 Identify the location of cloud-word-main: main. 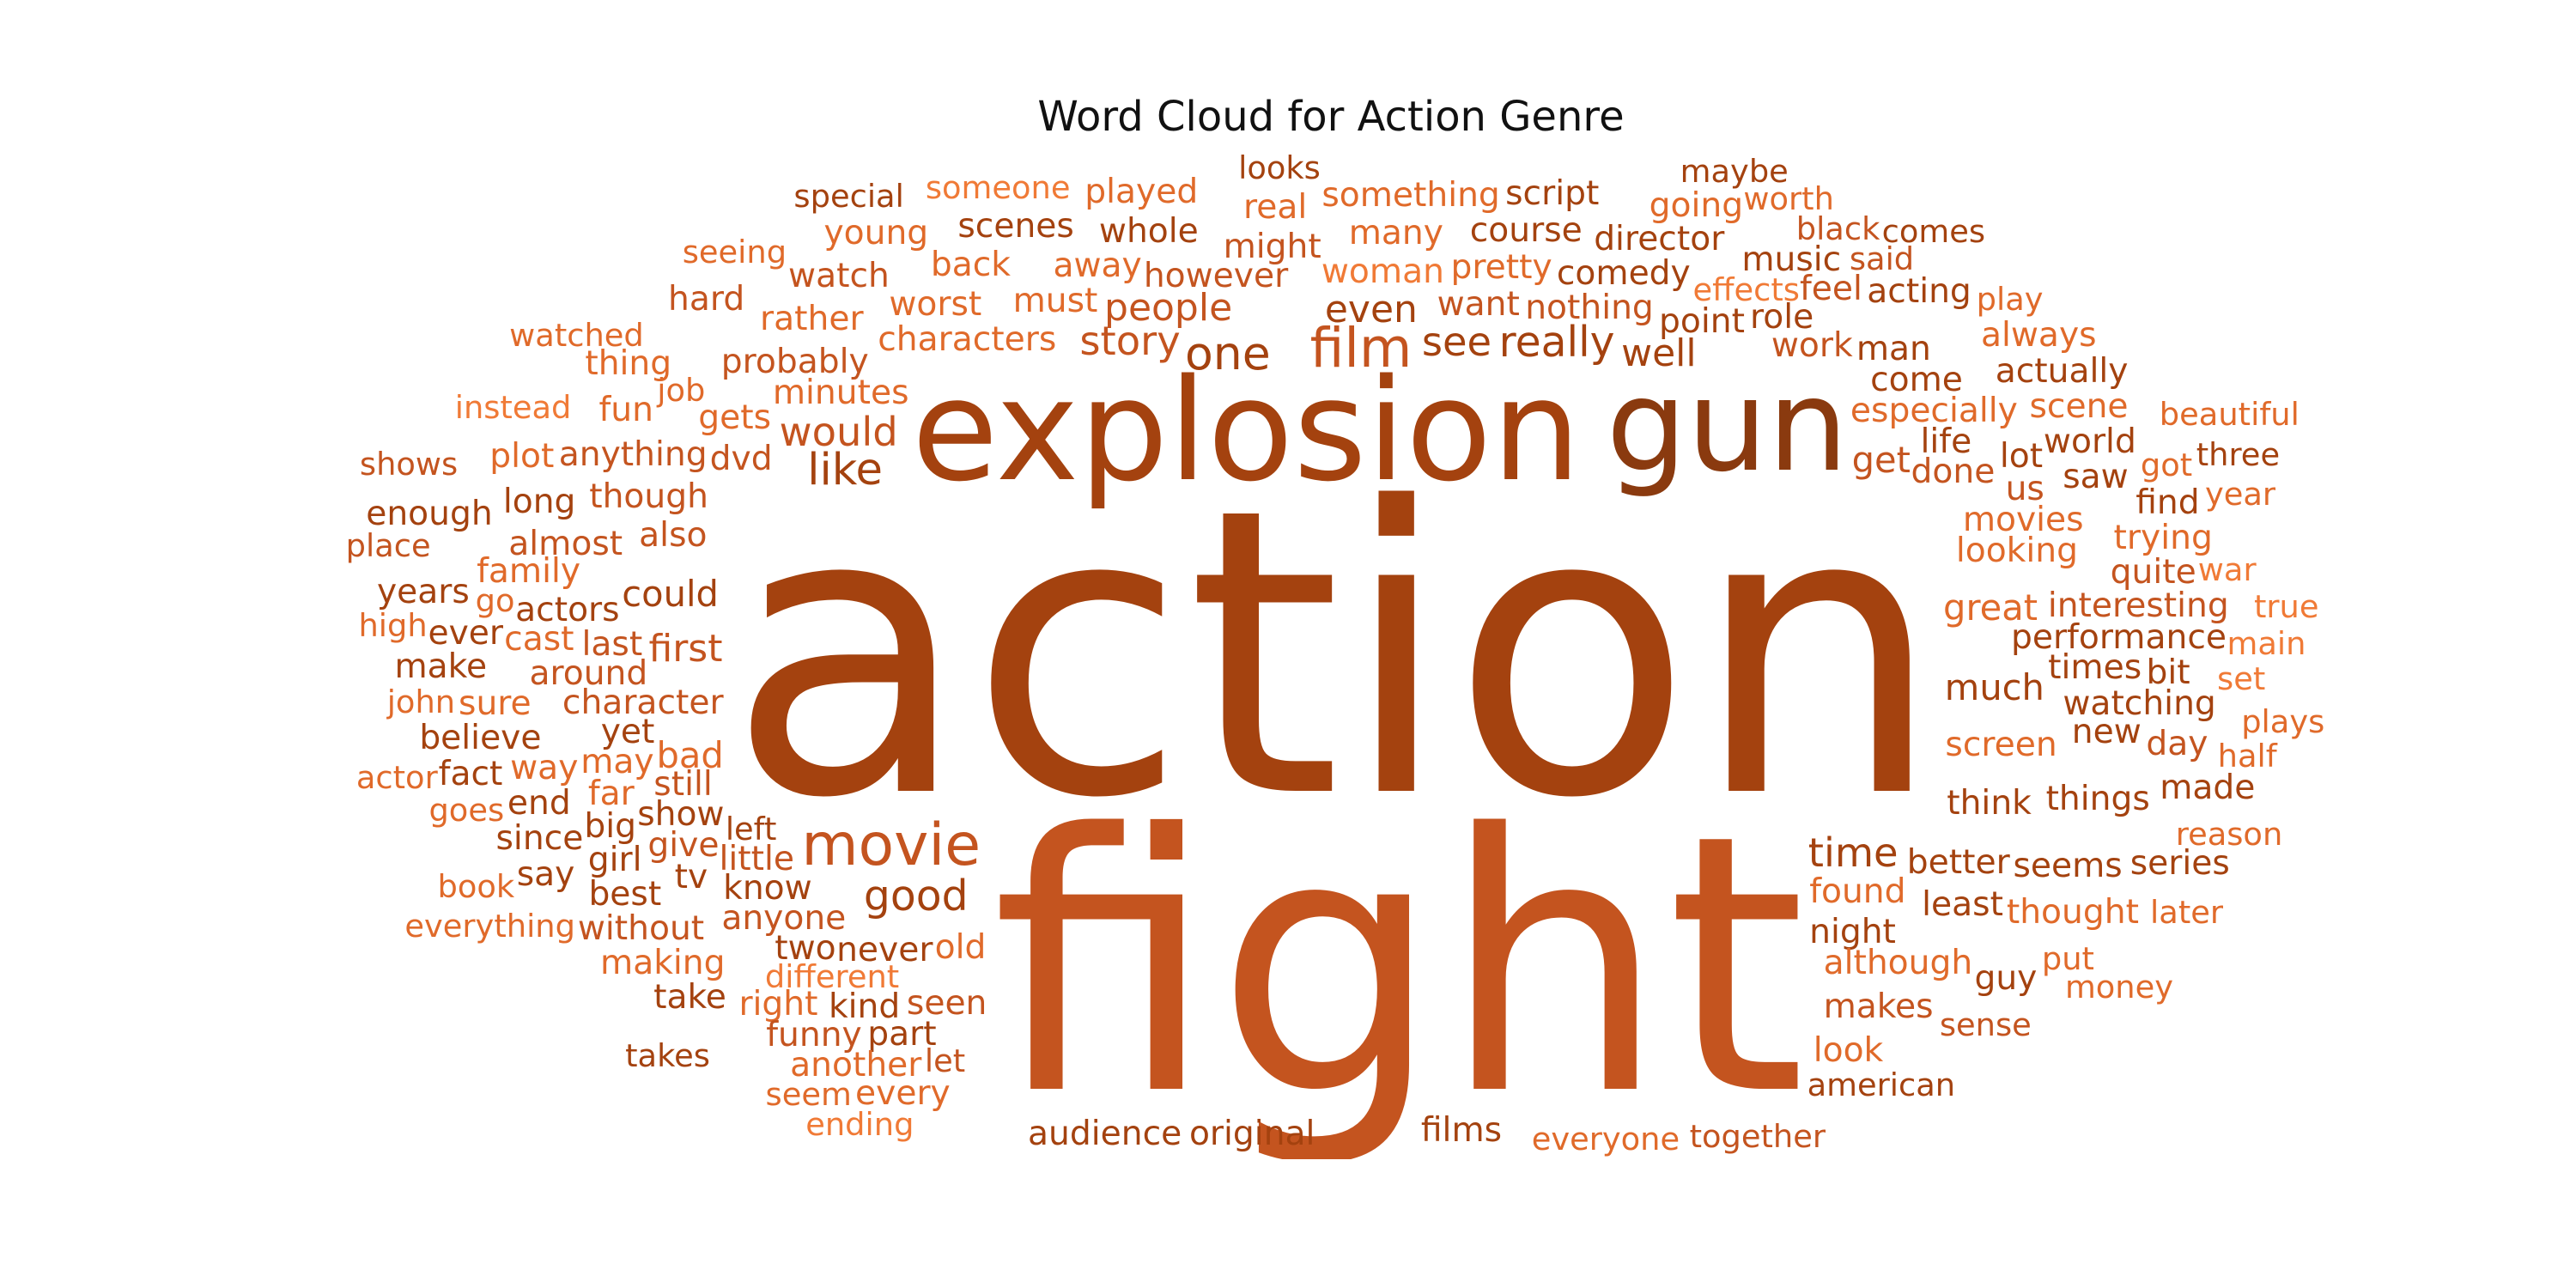
(2266, 643).